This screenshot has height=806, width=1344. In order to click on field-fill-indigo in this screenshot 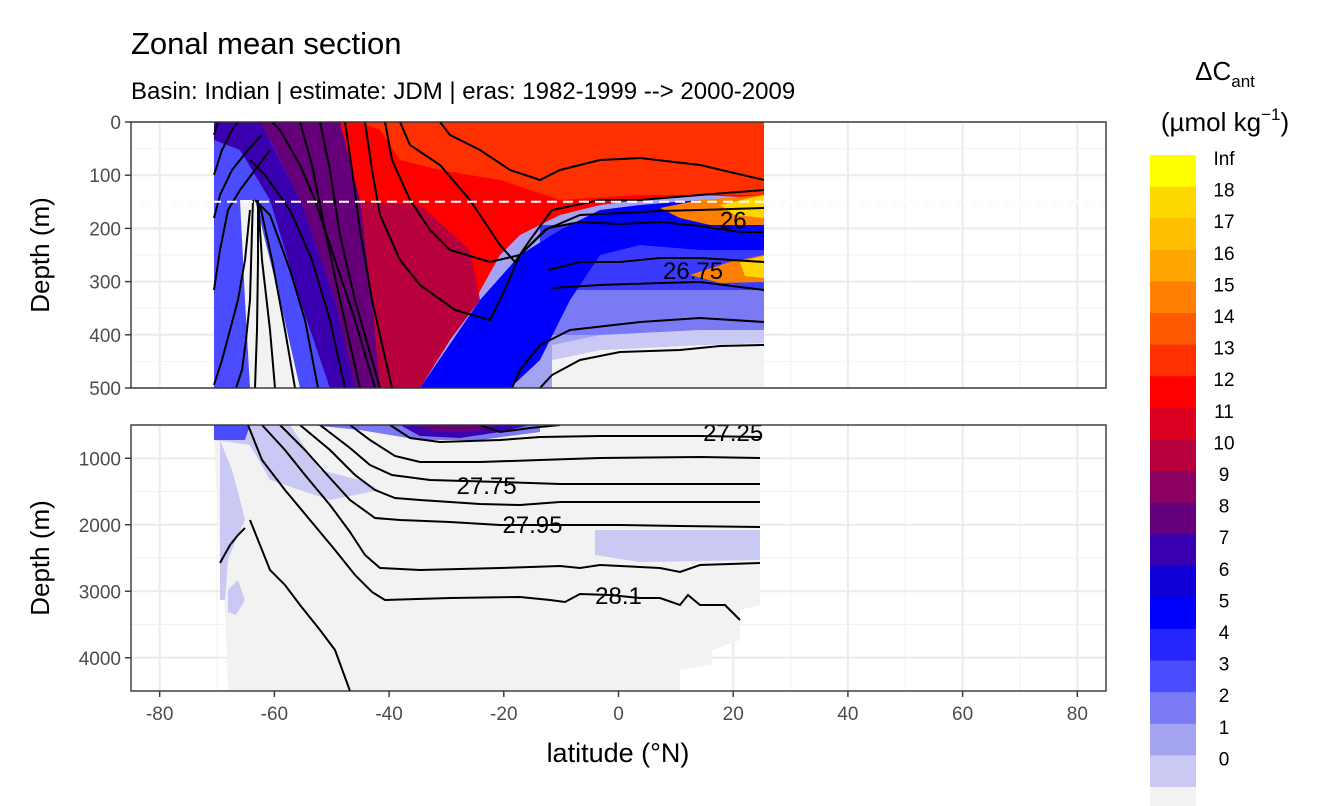, I will do `click(284, 255)`.